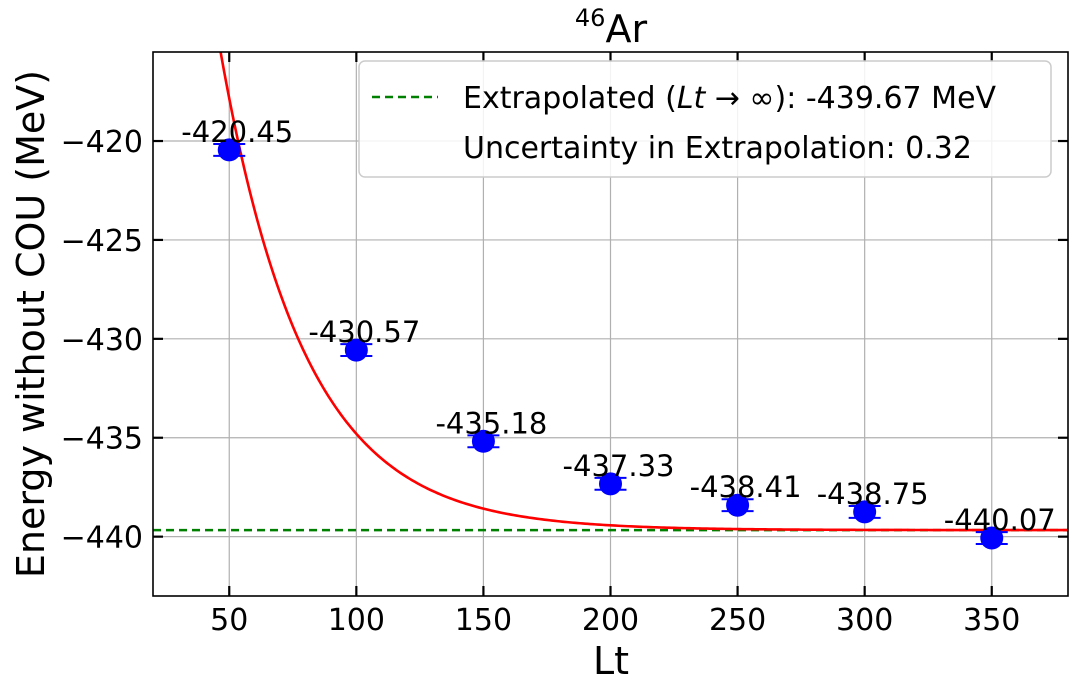  I want to click on data-value-label: -430.57, so click(364, 332).